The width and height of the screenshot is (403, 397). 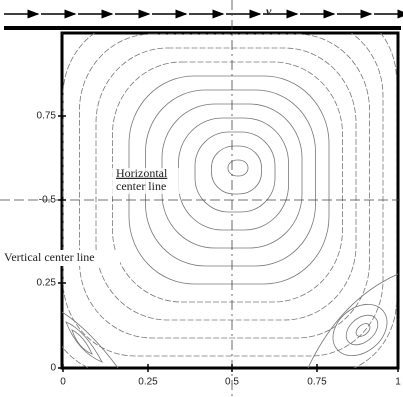 What do you see at coordinates (47, 116) in the screenshot?
I see `y-tick-label: 0.75` at bounding box center [47, 116].